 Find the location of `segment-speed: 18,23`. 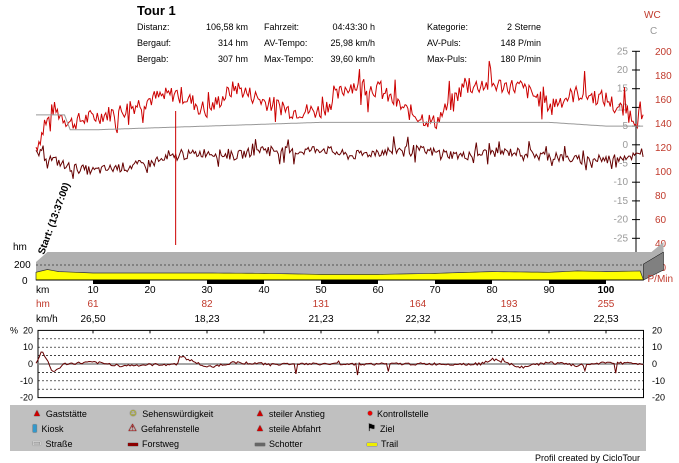

segment-speed: 18,23 is located at coordinates (206, 319).